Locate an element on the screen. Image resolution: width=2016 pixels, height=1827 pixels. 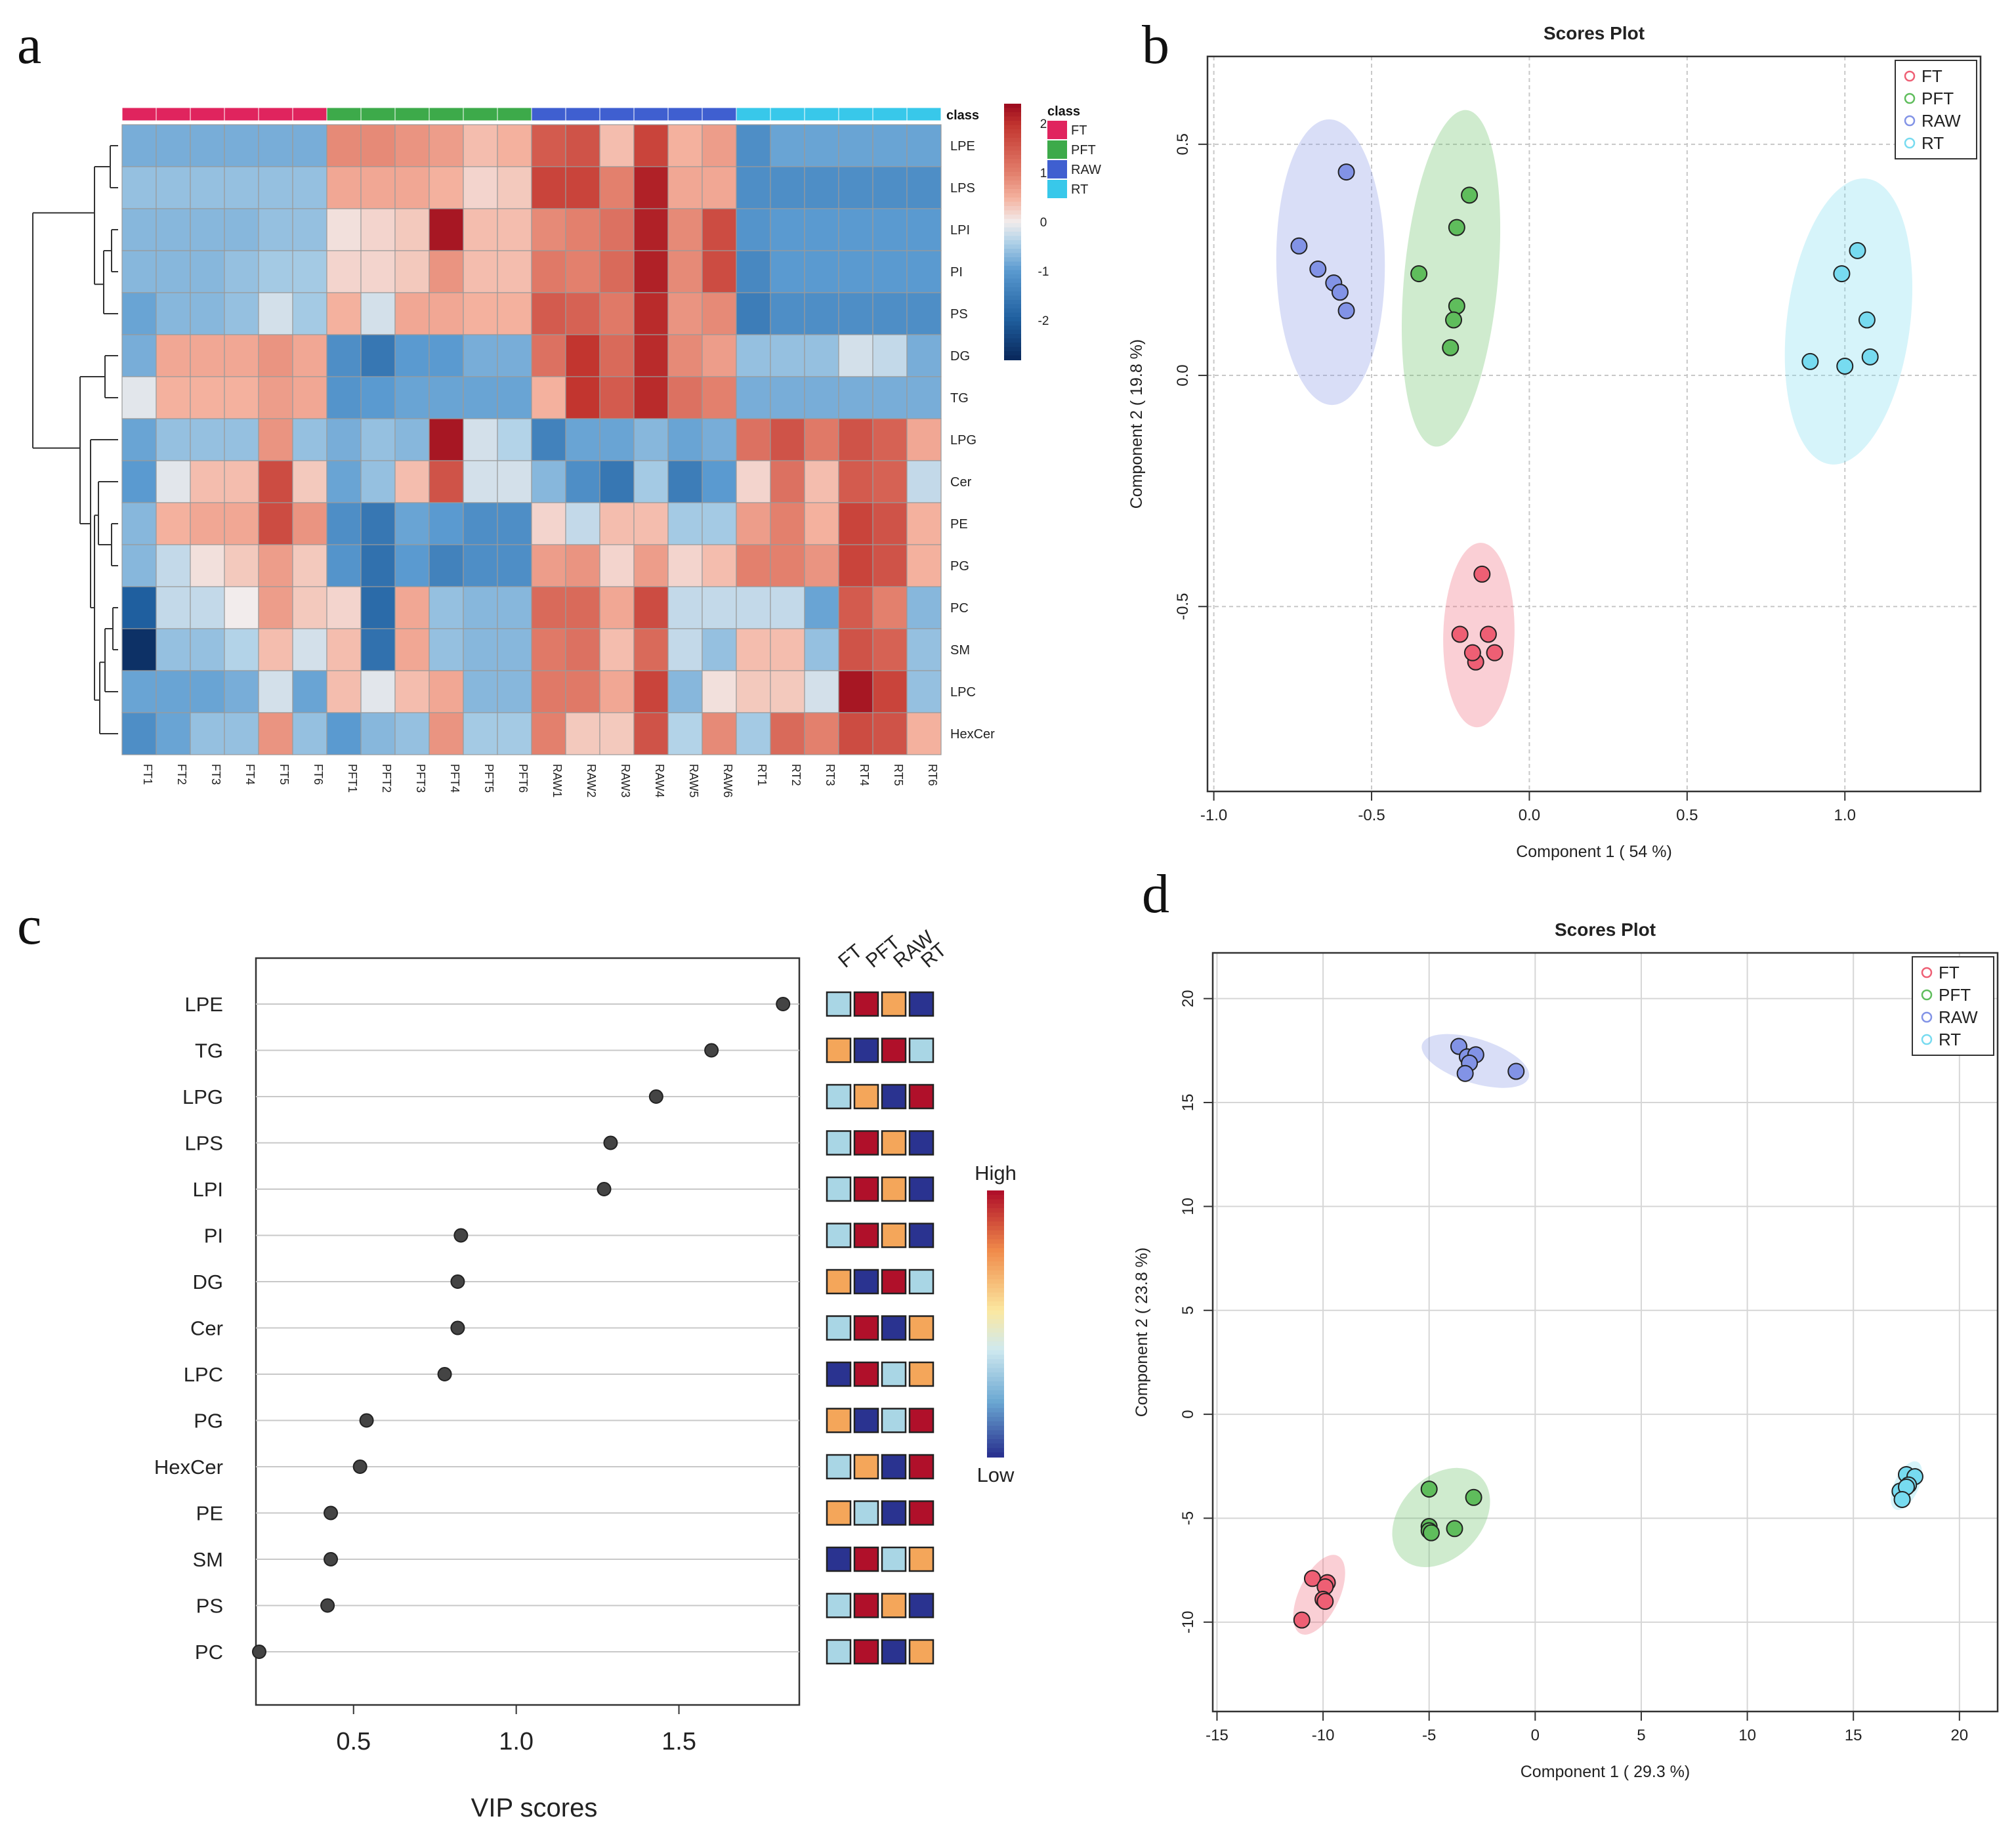
y-tick-label: -10 is located at coordinates (1188, 1621).